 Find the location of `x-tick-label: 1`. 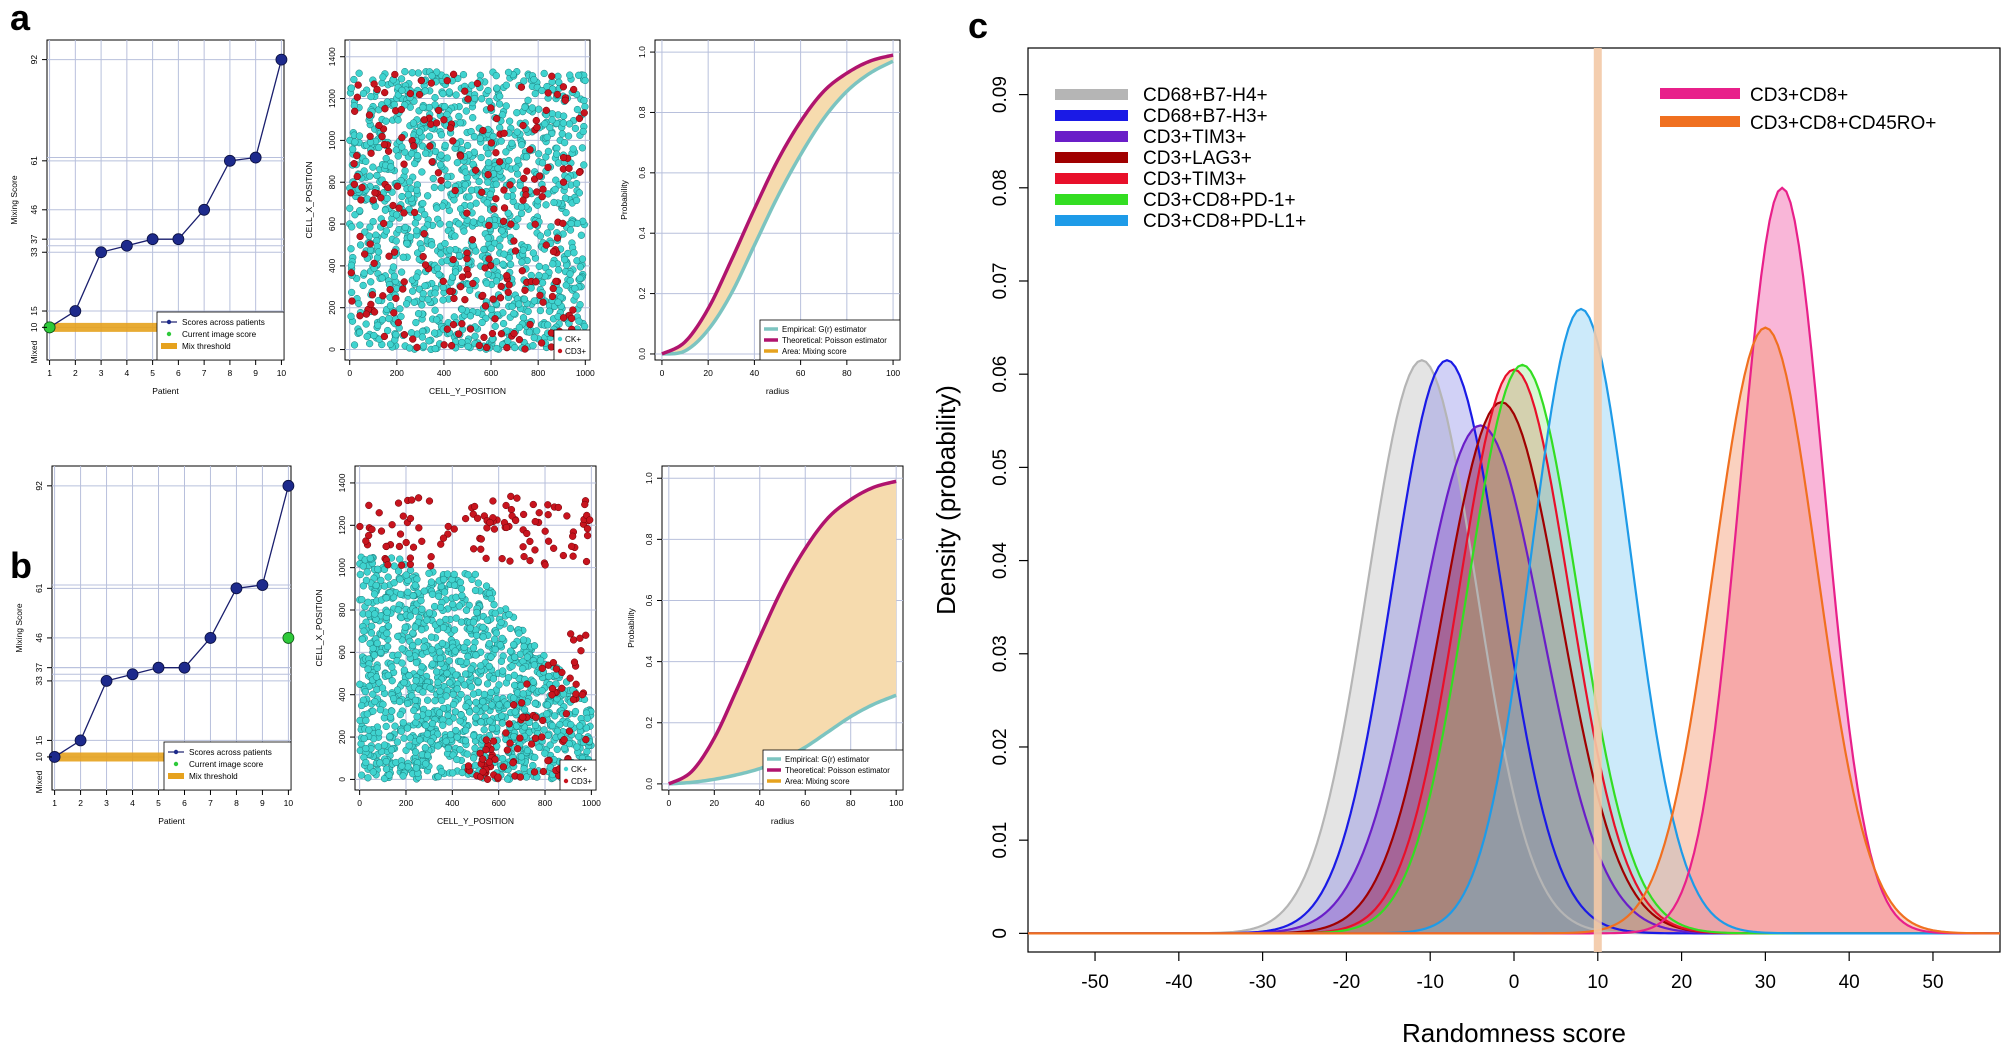

x-tick-label: 1 is located at coordinates (49, 373).